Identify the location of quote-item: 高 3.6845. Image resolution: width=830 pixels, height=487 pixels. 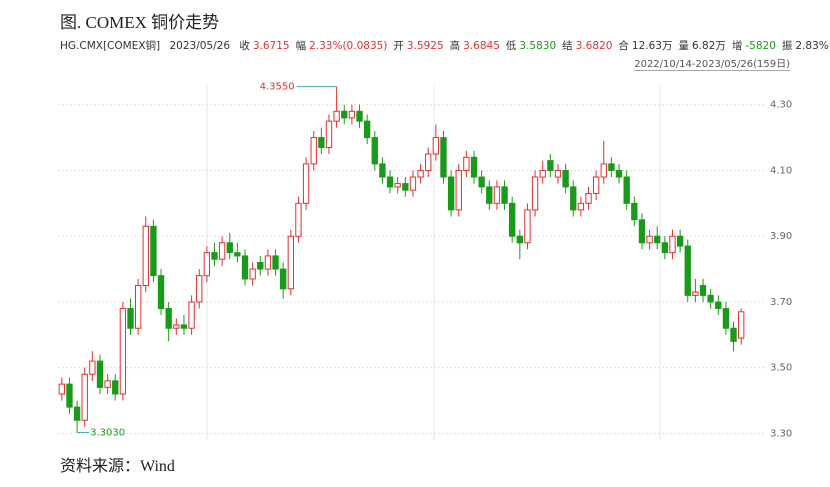
(475, 46).